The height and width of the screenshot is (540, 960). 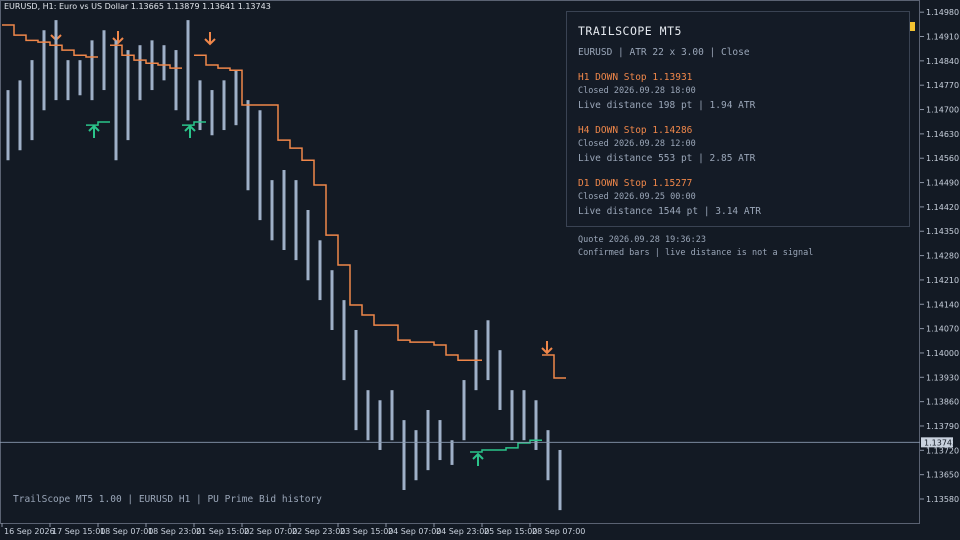 I want to click on quote-time: Quote 2026.09.28 19:36:23, so click(x=642, y=240).